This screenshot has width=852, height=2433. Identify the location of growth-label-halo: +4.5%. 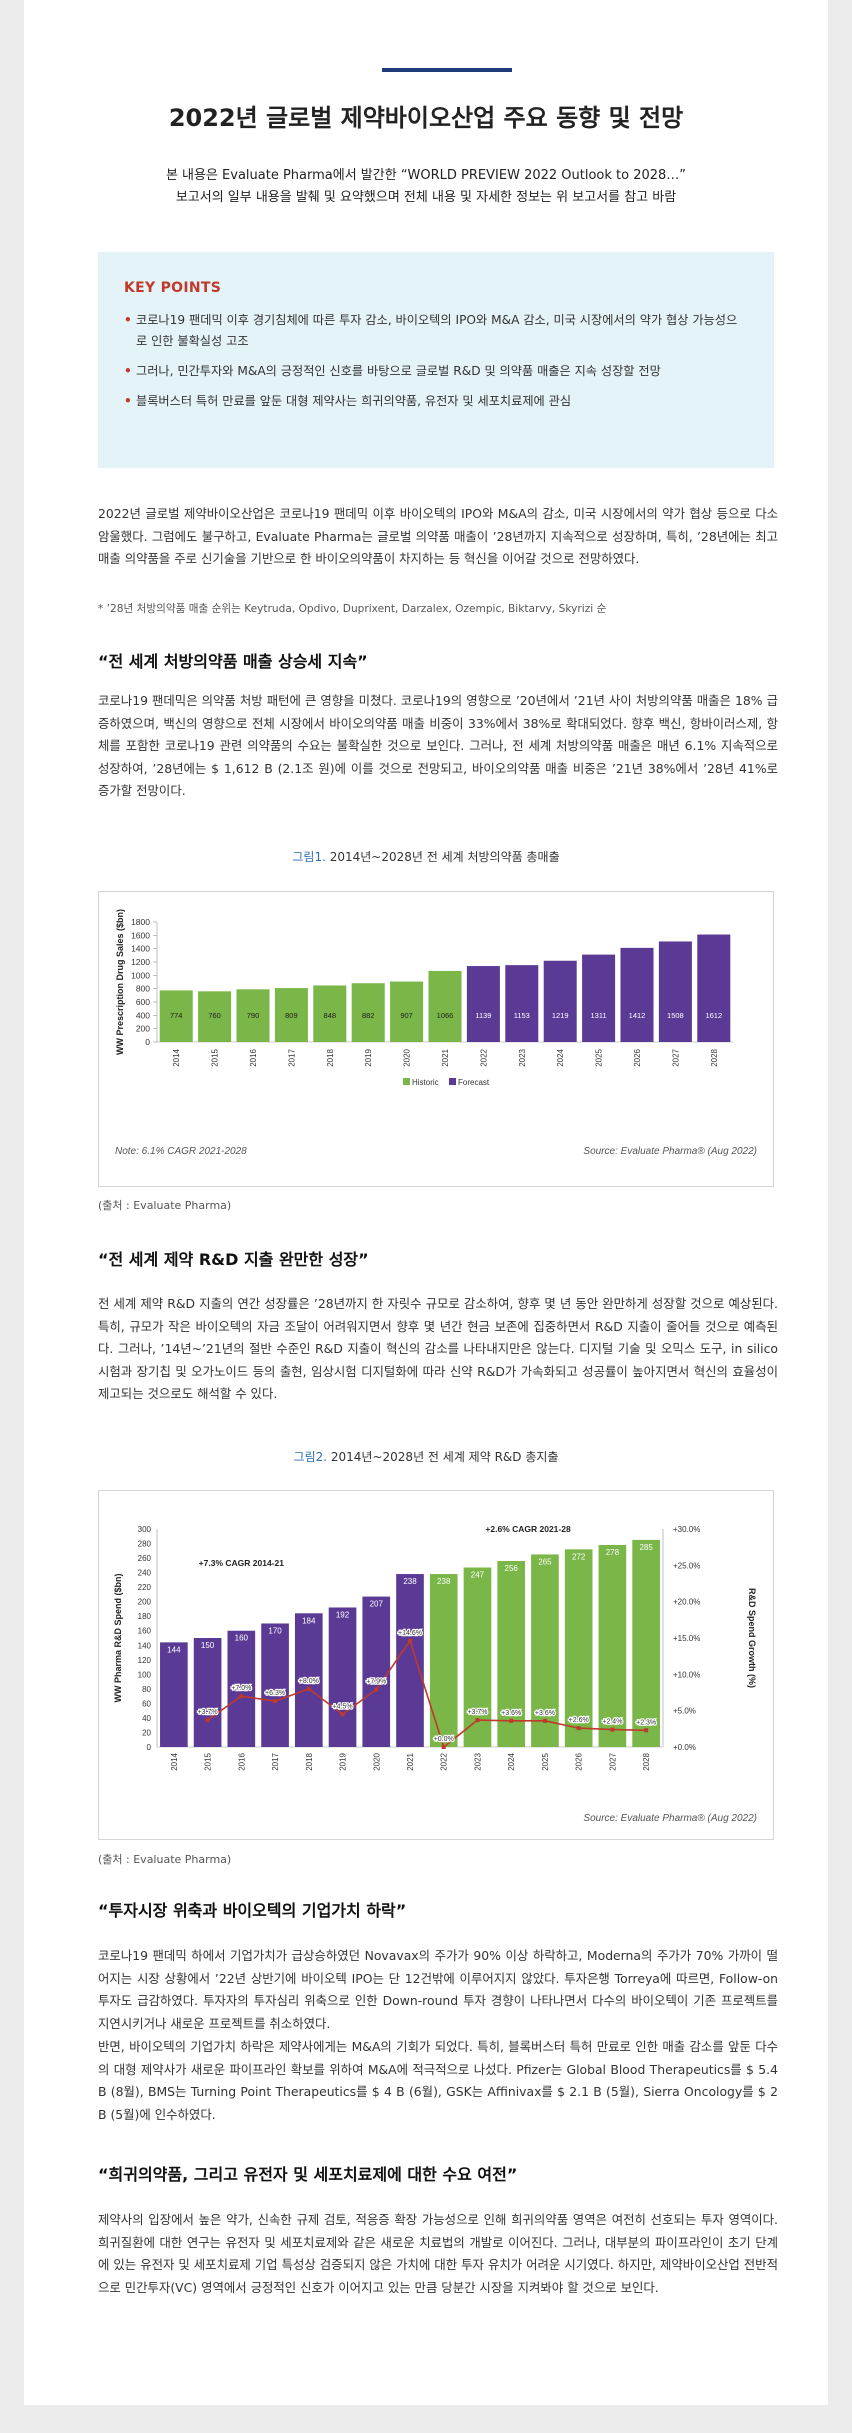
(343, 1706).